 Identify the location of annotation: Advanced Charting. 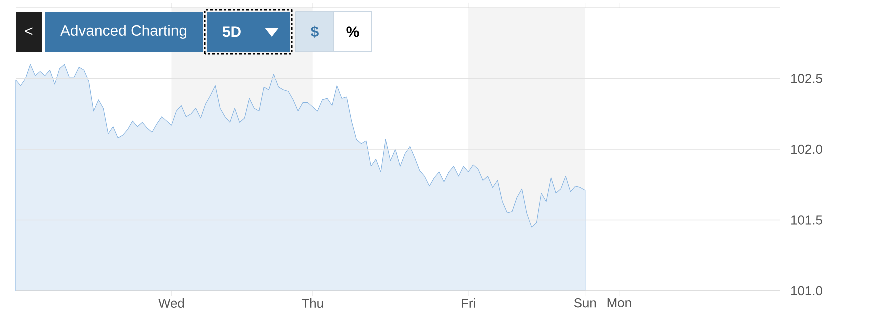
(123, 32).